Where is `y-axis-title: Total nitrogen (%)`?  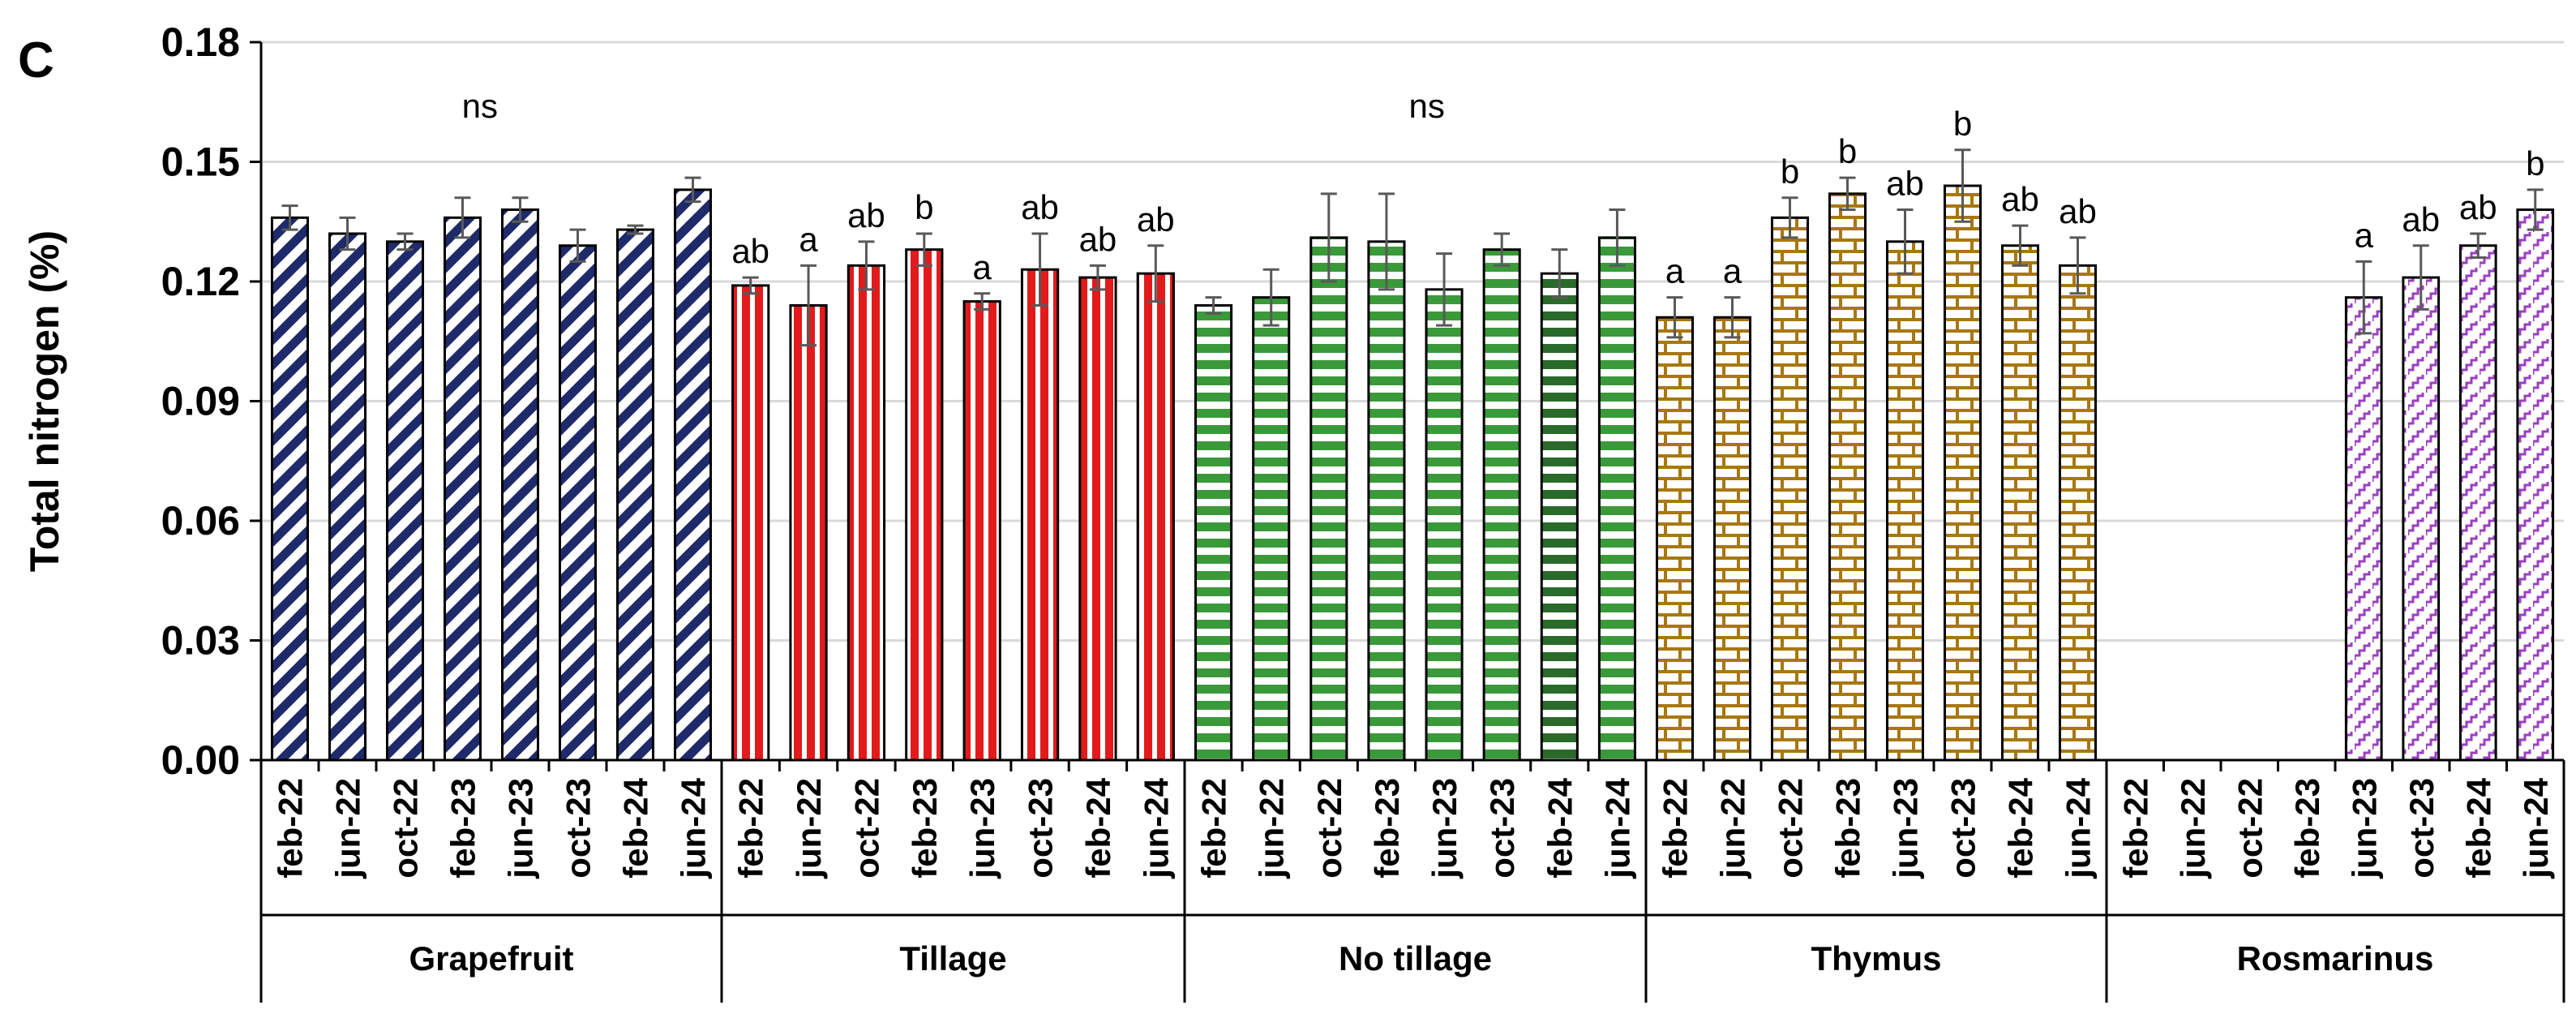 y-axis-title: Total nitrogen (%) is located at coordinates (44, 401).